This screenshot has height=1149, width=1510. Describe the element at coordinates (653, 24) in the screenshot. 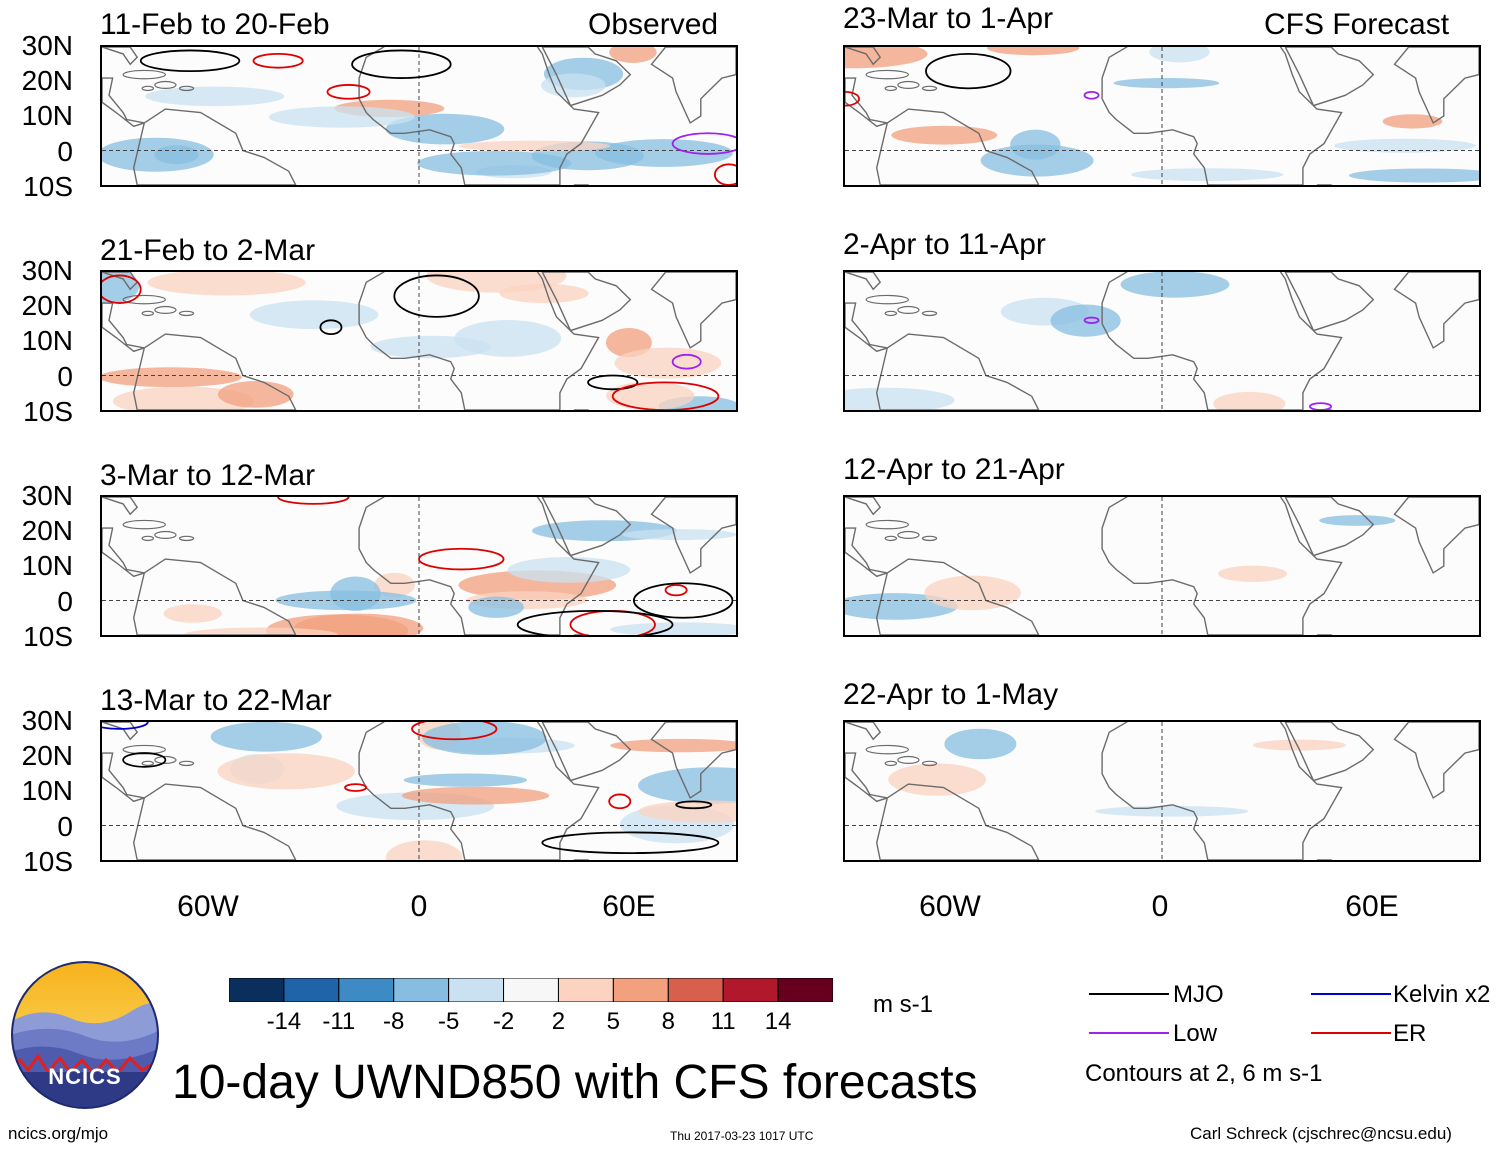

I see `observed-header: Observed` at that location.